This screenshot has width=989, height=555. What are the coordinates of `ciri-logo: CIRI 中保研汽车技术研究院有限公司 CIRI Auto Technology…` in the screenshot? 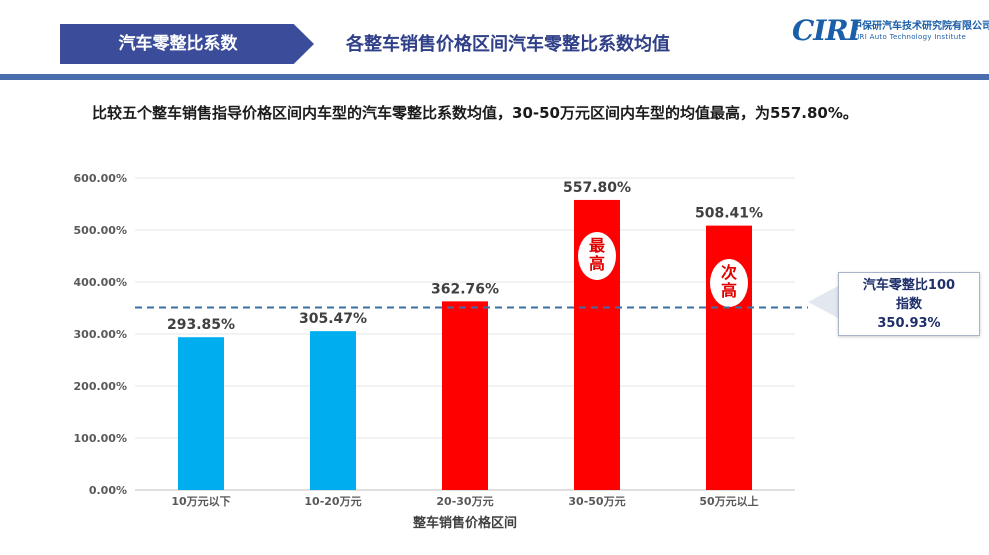 It's located at (890, 31).